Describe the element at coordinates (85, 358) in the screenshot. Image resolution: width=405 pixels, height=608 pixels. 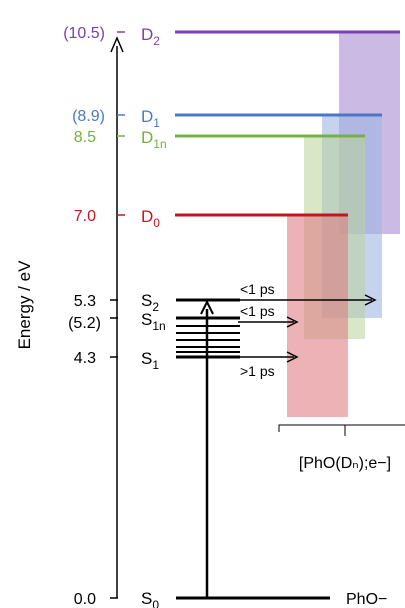
I see `value-s1: 4.3` at that location.